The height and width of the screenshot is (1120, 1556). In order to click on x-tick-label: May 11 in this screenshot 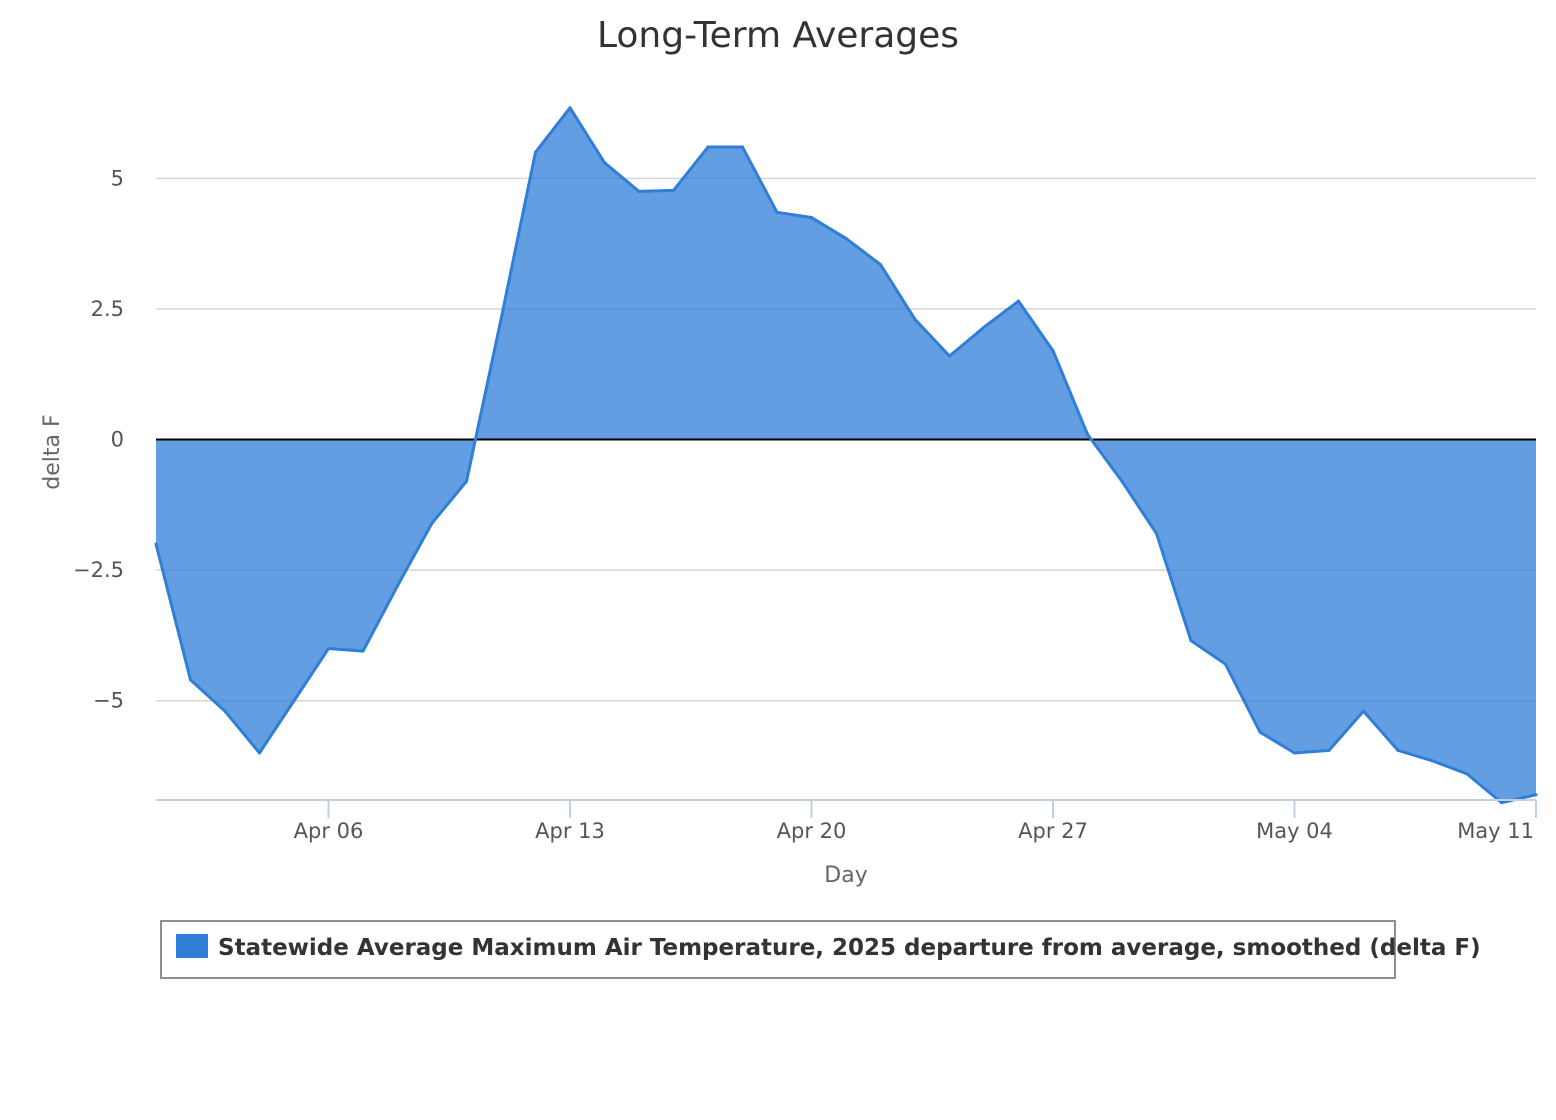, I will do `click(1495, 831)`.